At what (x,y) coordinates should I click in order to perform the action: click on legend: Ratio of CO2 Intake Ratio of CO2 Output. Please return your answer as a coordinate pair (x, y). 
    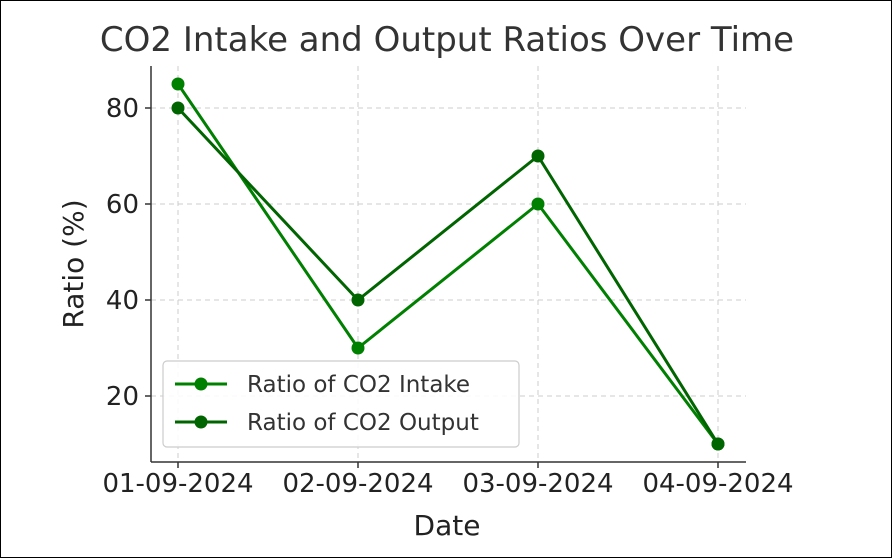
    Looking at the image, I should click on (341, 404).